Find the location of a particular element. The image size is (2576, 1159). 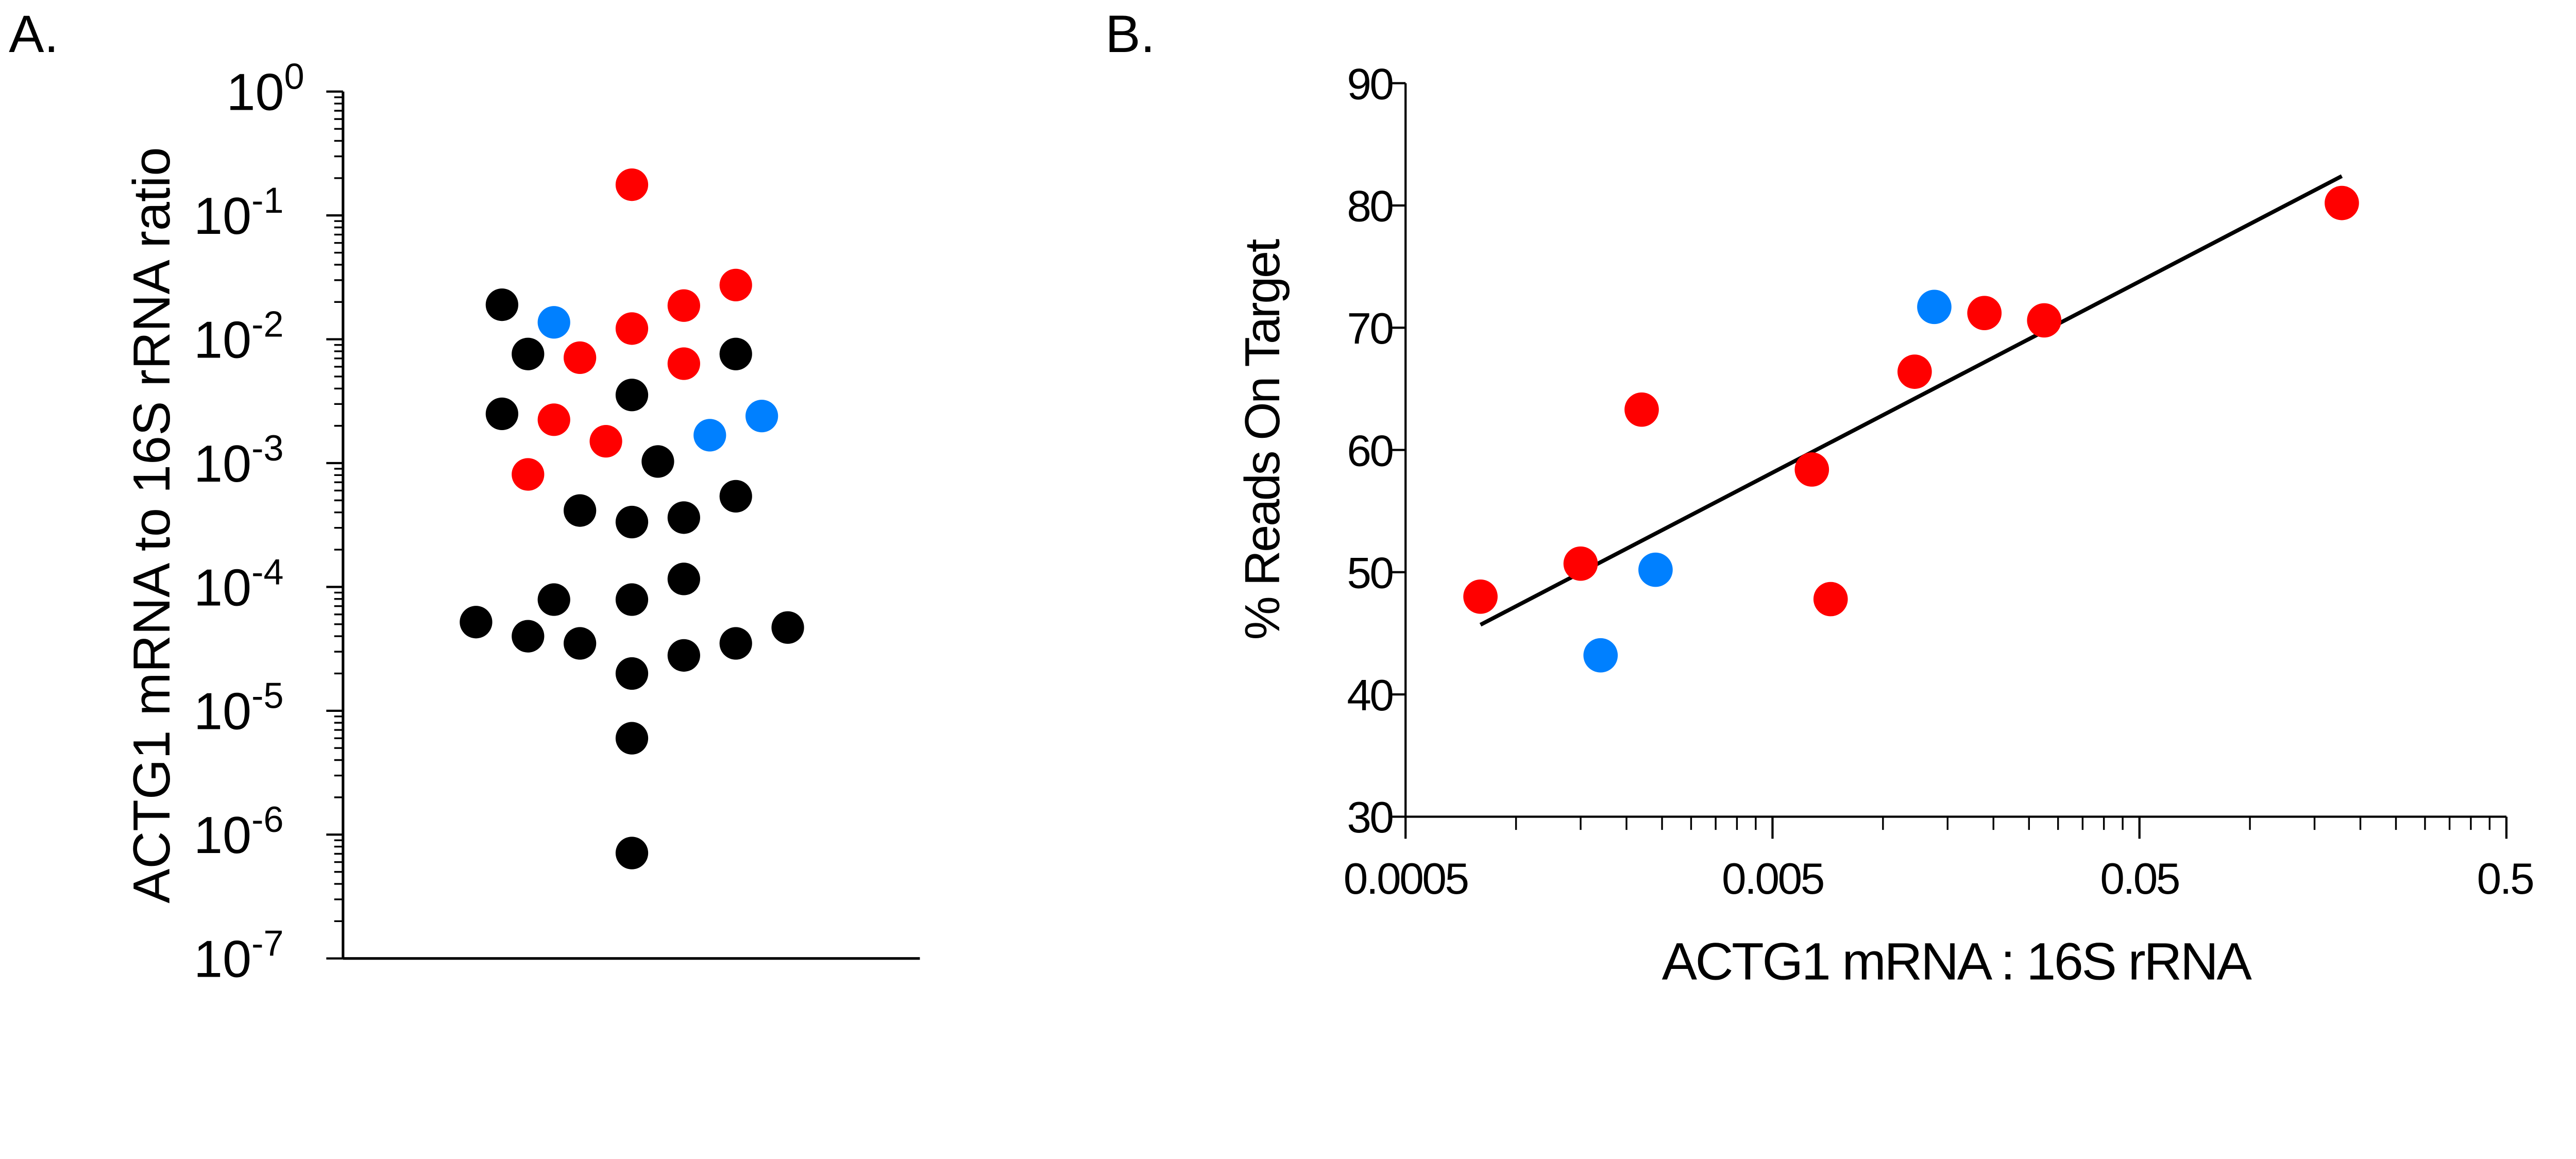

y-tick-label: 10-5 is located at coordinates (238, 708).